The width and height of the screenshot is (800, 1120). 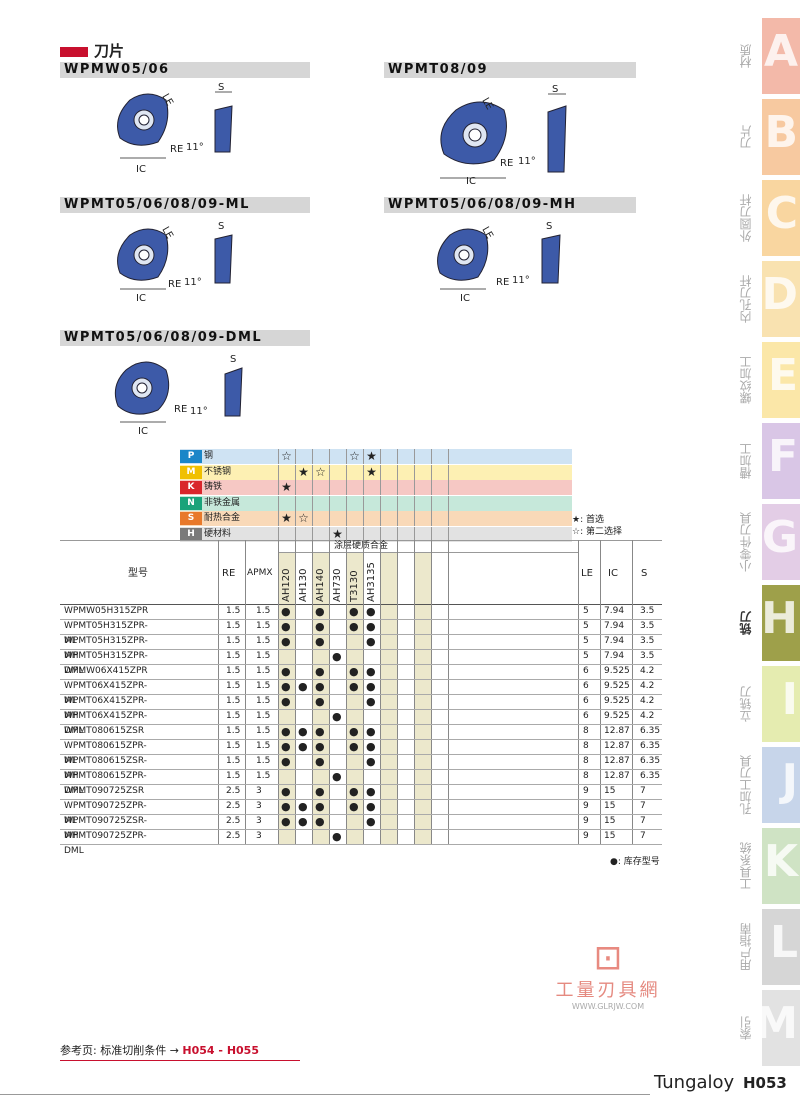 I want to click on legend-preferred: ★: 首选, so click(x=588, y=520).